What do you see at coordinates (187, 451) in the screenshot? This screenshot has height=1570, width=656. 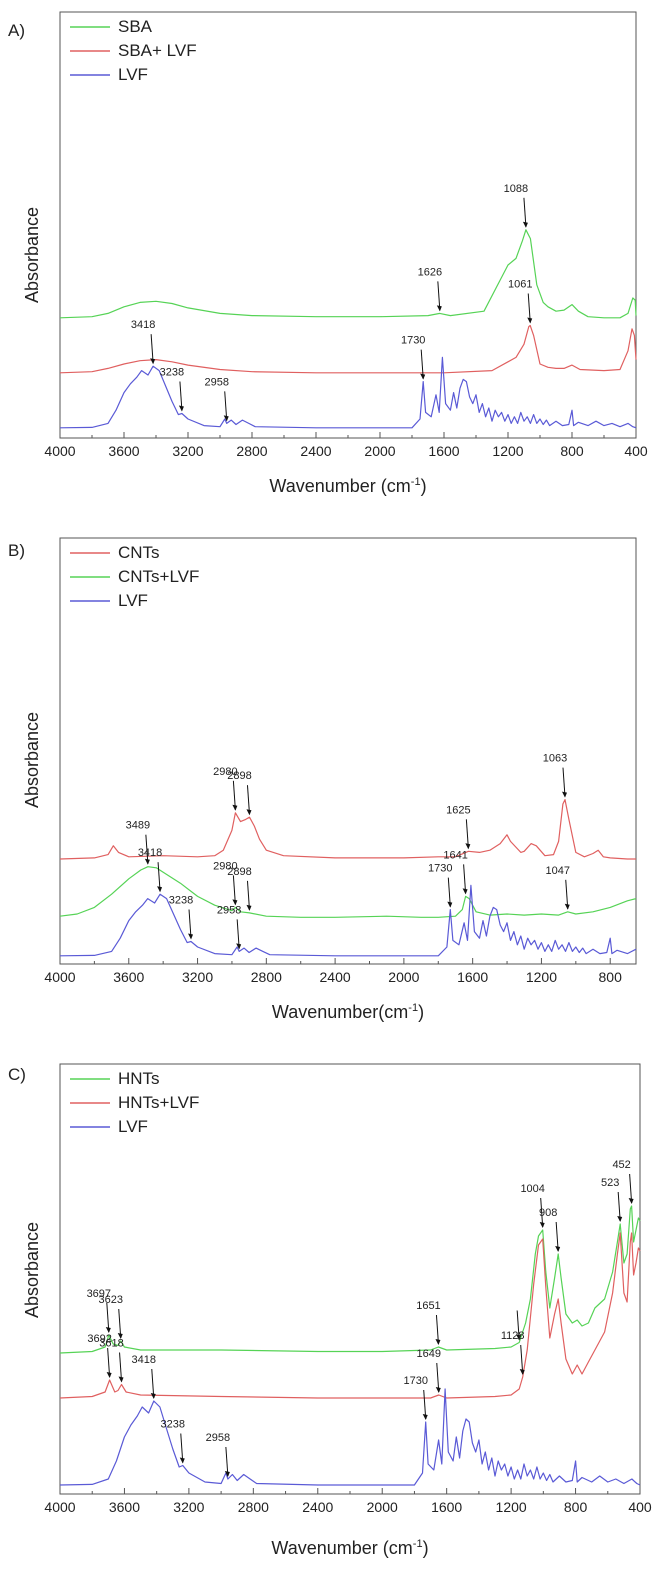 I see `x-tick-label: 3200` at bounding box center [187, 451].